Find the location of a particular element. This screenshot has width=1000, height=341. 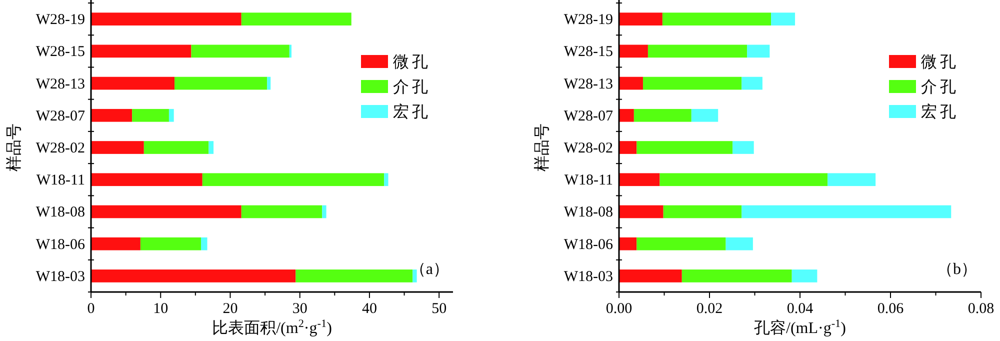

annotation: （a） is located at coordinates (429, 269).